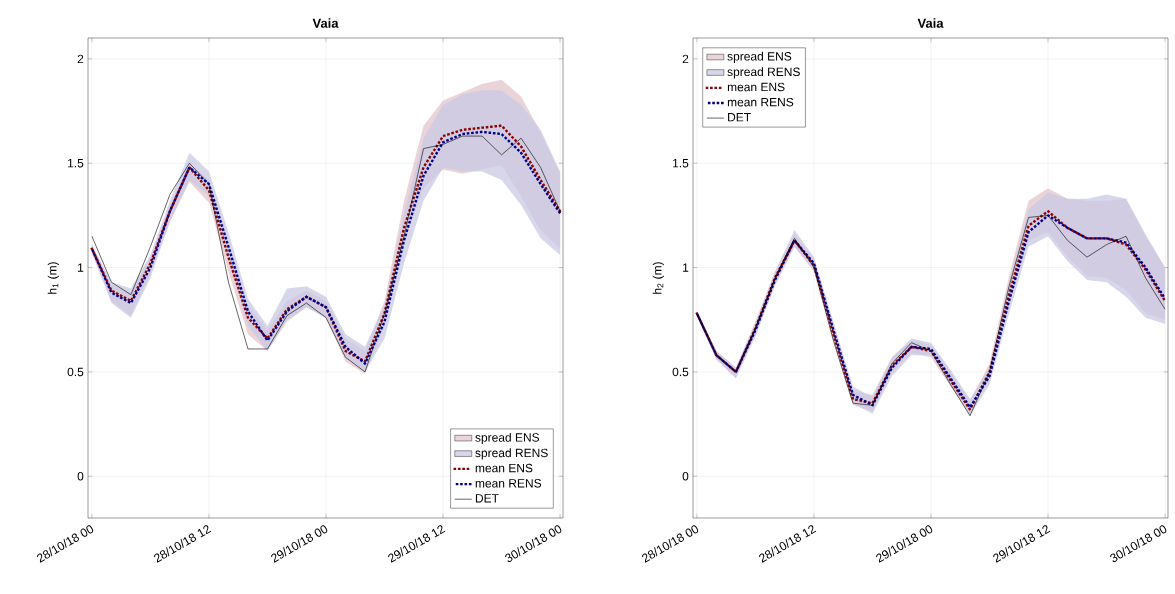 The width and height of the screenshot is (1175, 594). What do you see at coordinates (658, 278) in the screenshot?
I see `y-axis-title: h$_{2}$ (m)` at bounding box center [658, 278].